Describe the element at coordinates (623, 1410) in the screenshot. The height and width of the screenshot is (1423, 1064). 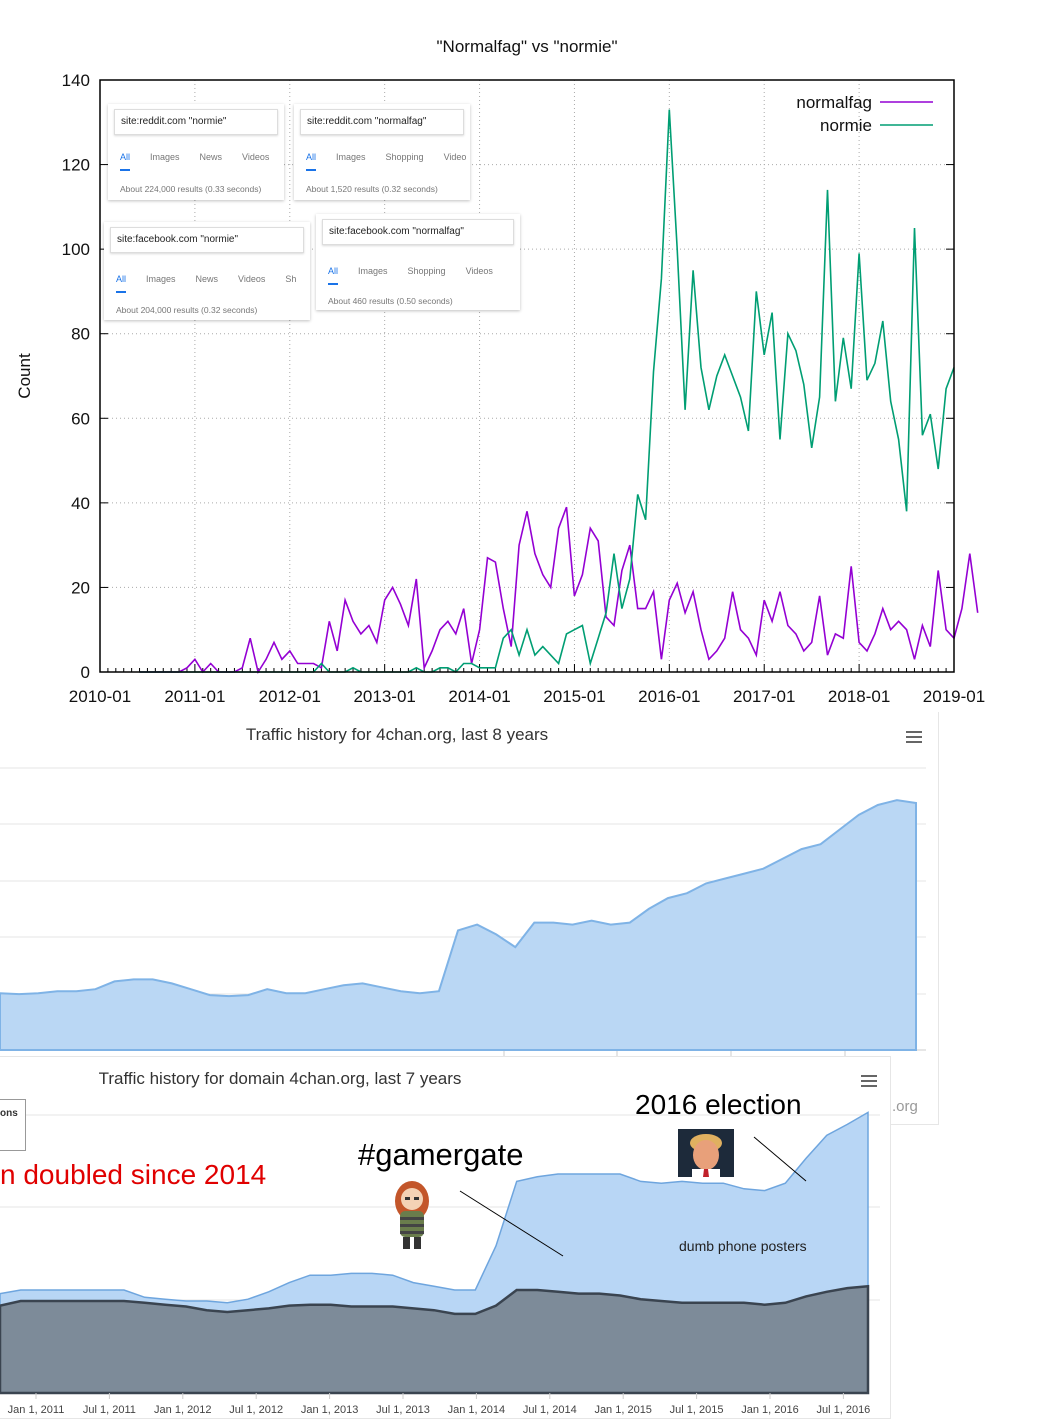
I see `x-tick-label: Jan 1, 2015` at that location.